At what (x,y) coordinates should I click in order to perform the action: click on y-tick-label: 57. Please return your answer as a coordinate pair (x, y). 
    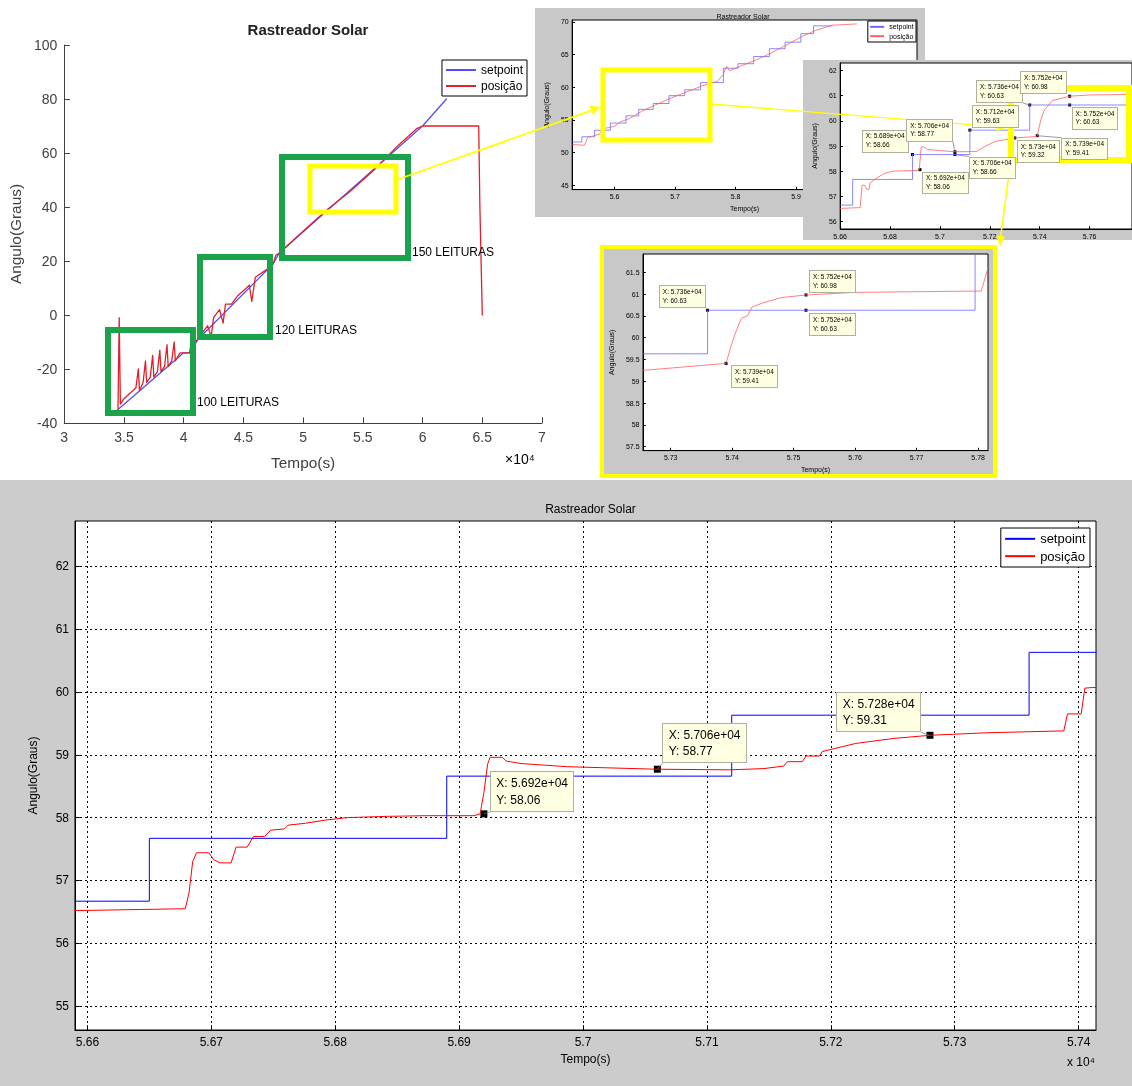
    Looking at the image, I should click on (62, 880).